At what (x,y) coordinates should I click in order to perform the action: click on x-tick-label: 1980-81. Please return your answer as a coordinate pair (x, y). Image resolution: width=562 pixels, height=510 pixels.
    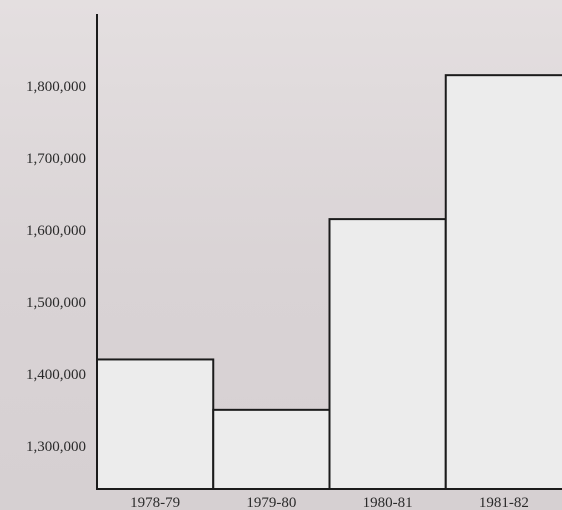
    Looking at the image, I should click on (388, 502).